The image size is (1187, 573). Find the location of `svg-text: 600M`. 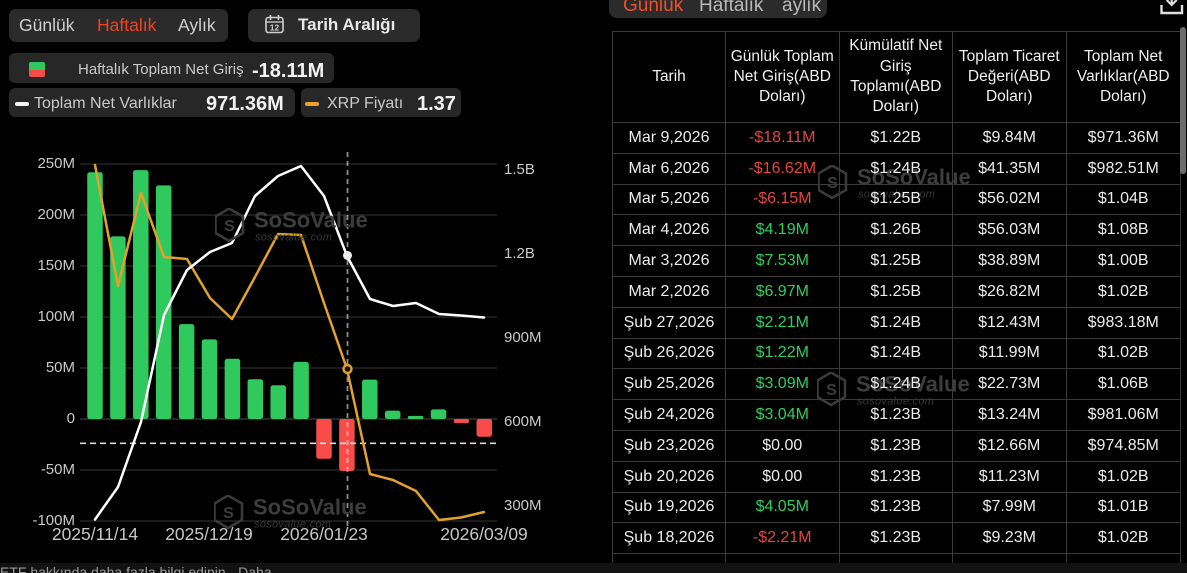

svg-text: 600M is located at coordinates (523, 421).